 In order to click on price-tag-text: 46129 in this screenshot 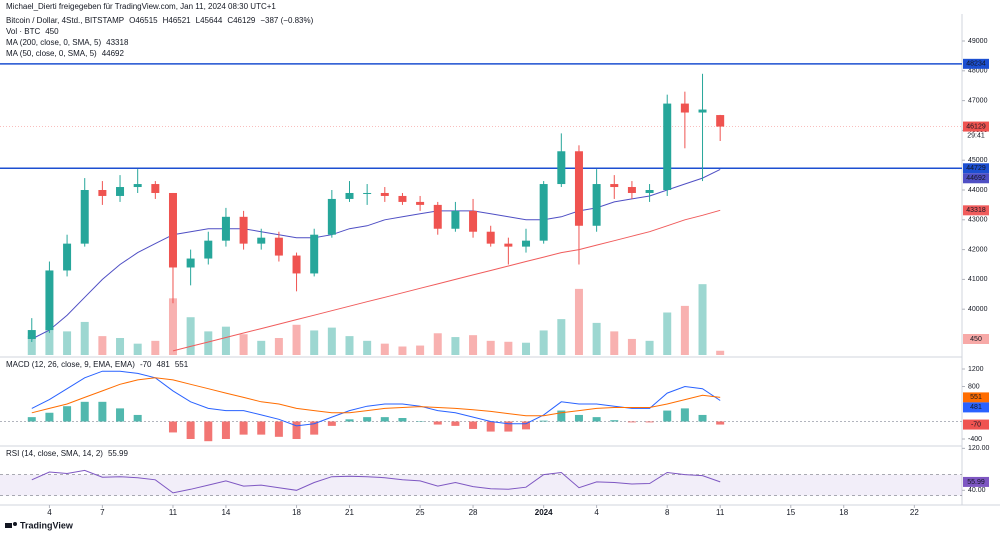, I will do `click(976, 126)`.